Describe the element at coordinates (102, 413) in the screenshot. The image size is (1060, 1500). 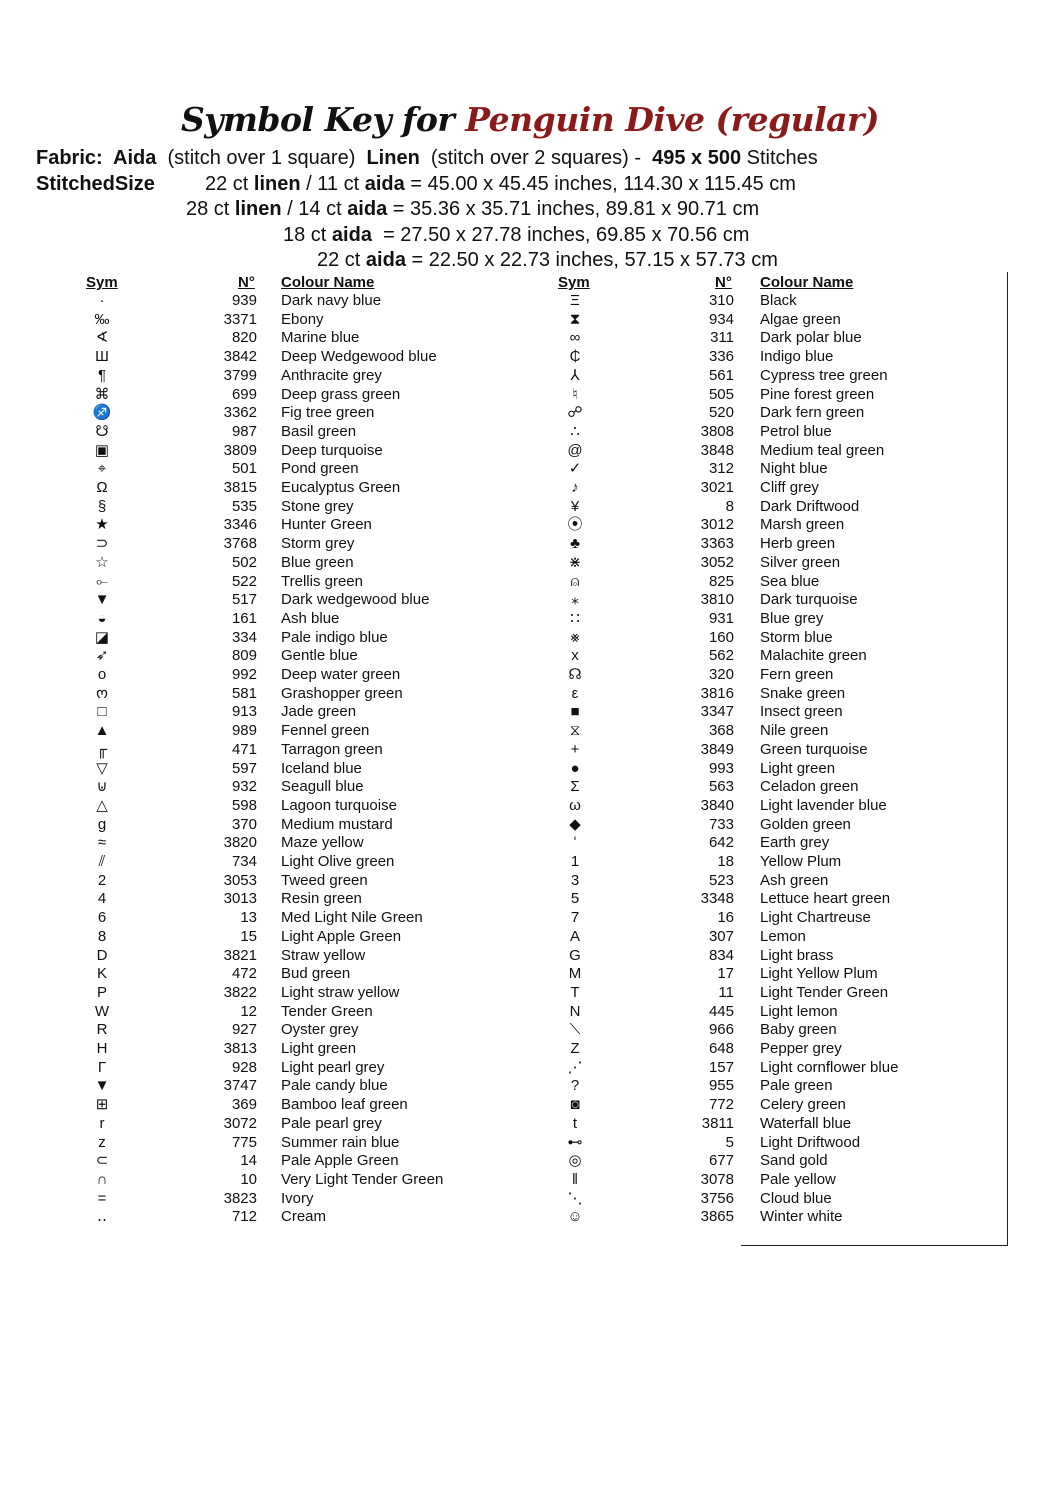
I see `symbol-glyph: ♐` at that location.